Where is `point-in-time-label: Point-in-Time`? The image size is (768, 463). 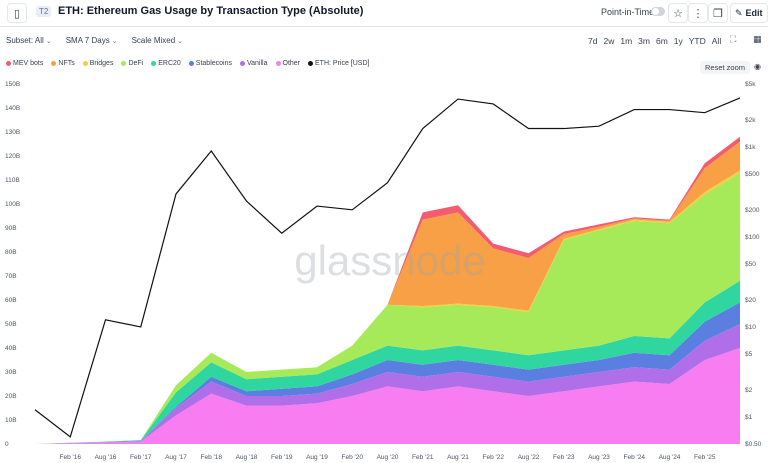
point-in-time-label: Point-in-Time is located at coordinates (628, 12).